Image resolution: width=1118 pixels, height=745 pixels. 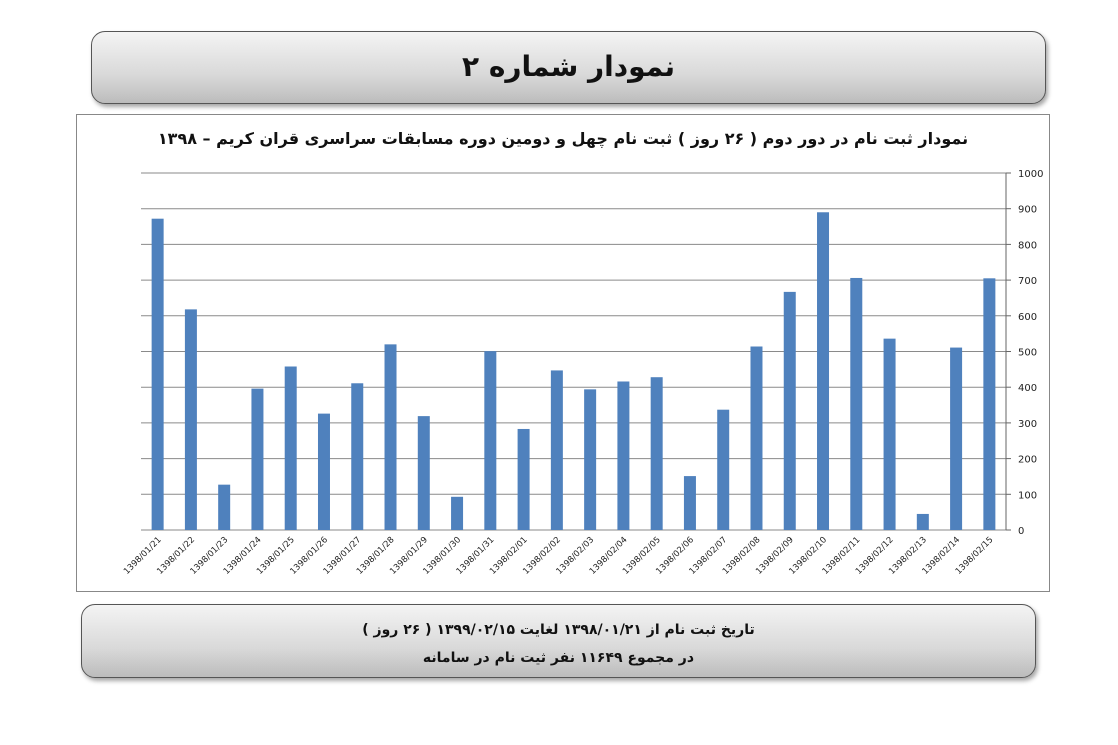 I want to click on y-tick-label: 300, so click(x=1027, y=424).